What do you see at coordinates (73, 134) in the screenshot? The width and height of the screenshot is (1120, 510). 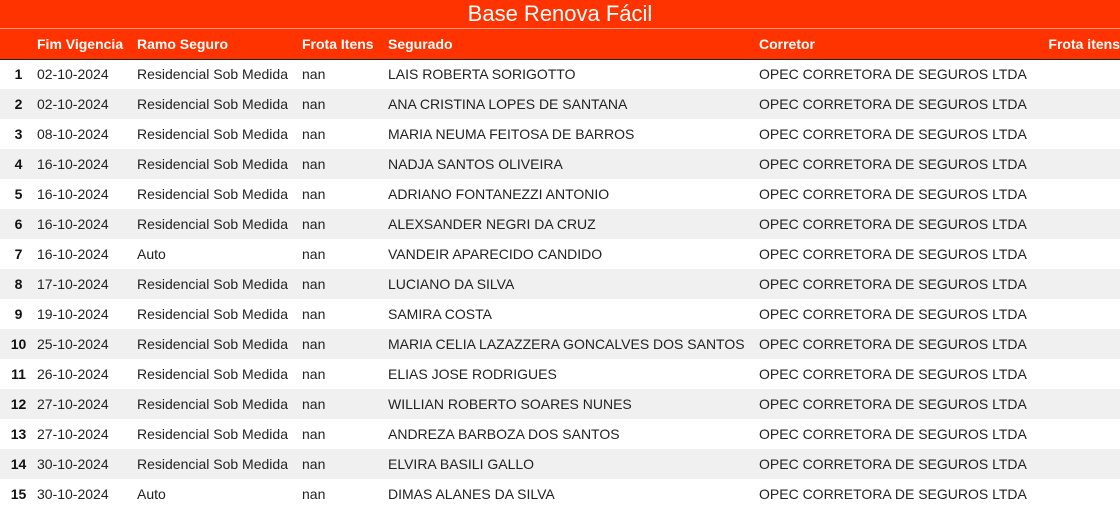 I see `cell-fim-vigencia: 08-10-2024` at bounding box center [73, 134].